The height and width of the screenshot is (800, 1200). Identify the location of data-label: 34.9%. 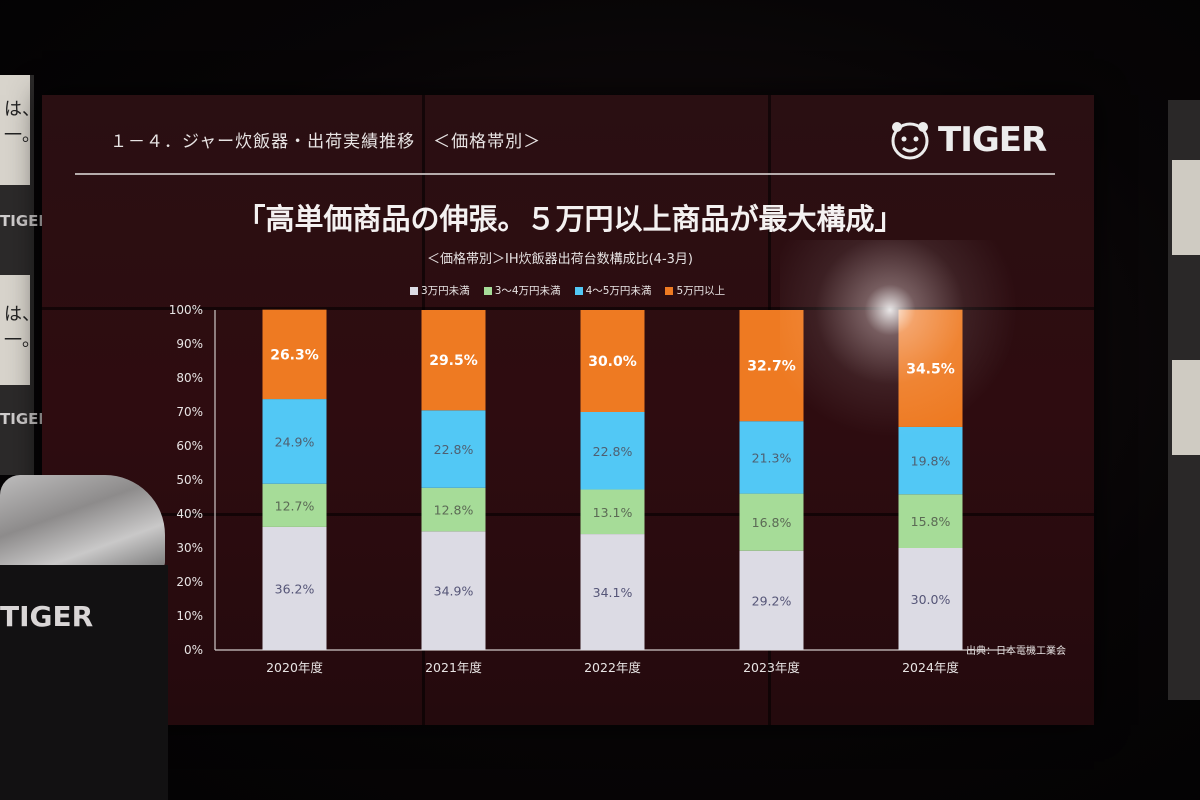
(454, 591).